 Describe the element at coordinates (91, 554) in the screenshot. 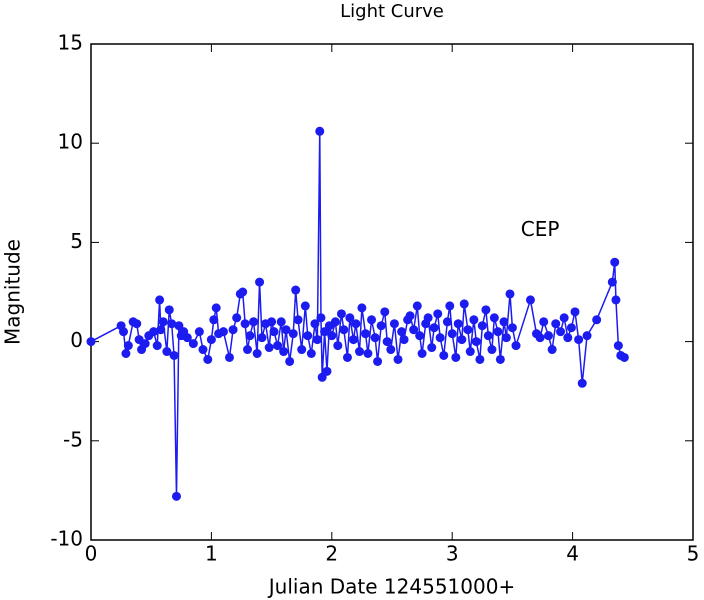

I see `x-tick-label: 0` at that location.